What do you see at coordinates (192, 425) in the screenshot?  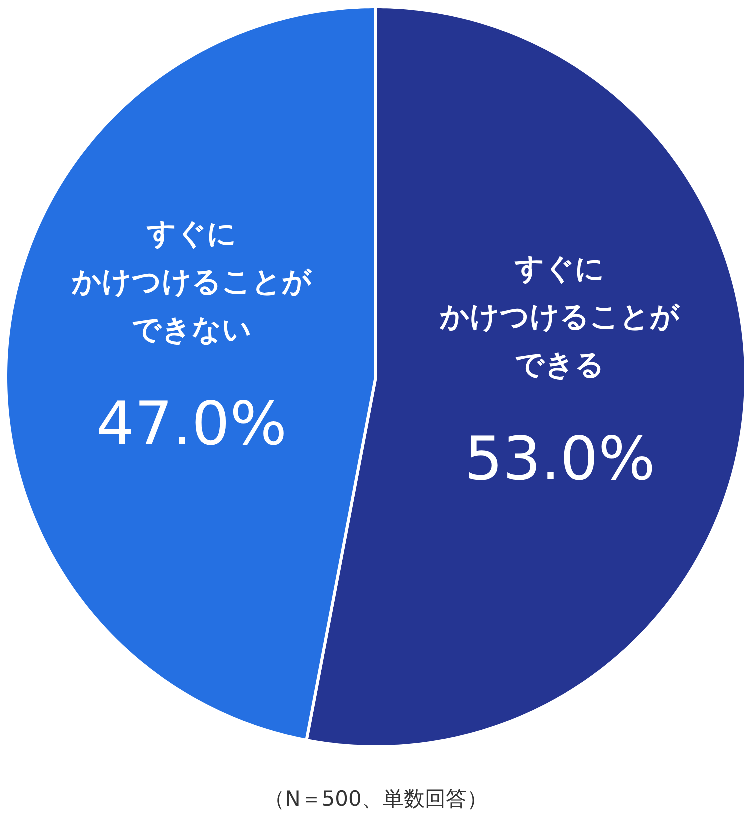 I see `data-label: 47.0%` at bounding box center [192, 425].